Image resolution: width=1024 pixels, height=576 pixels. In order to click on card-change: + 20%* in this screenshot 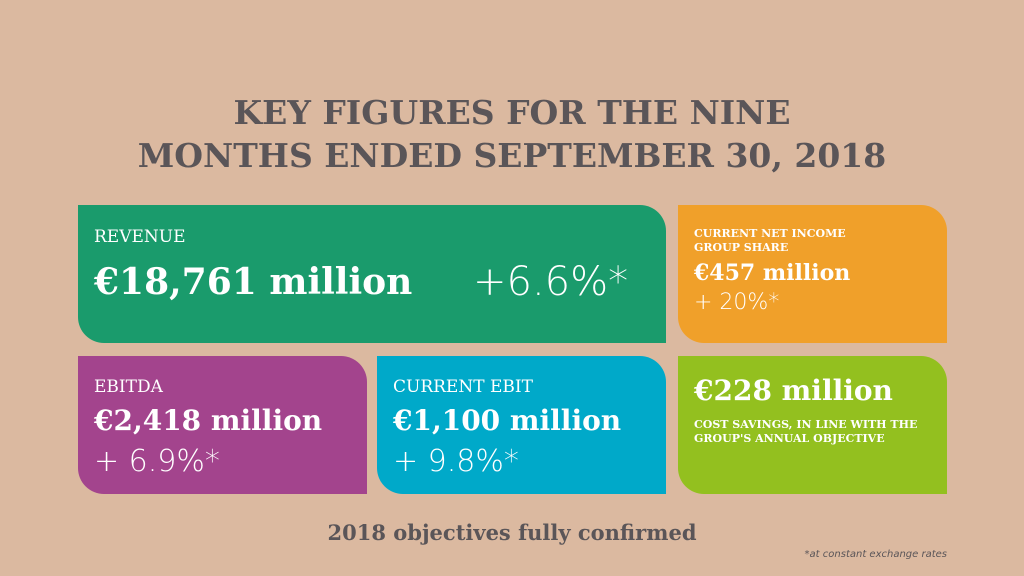, I will do `click(737, 302)`.